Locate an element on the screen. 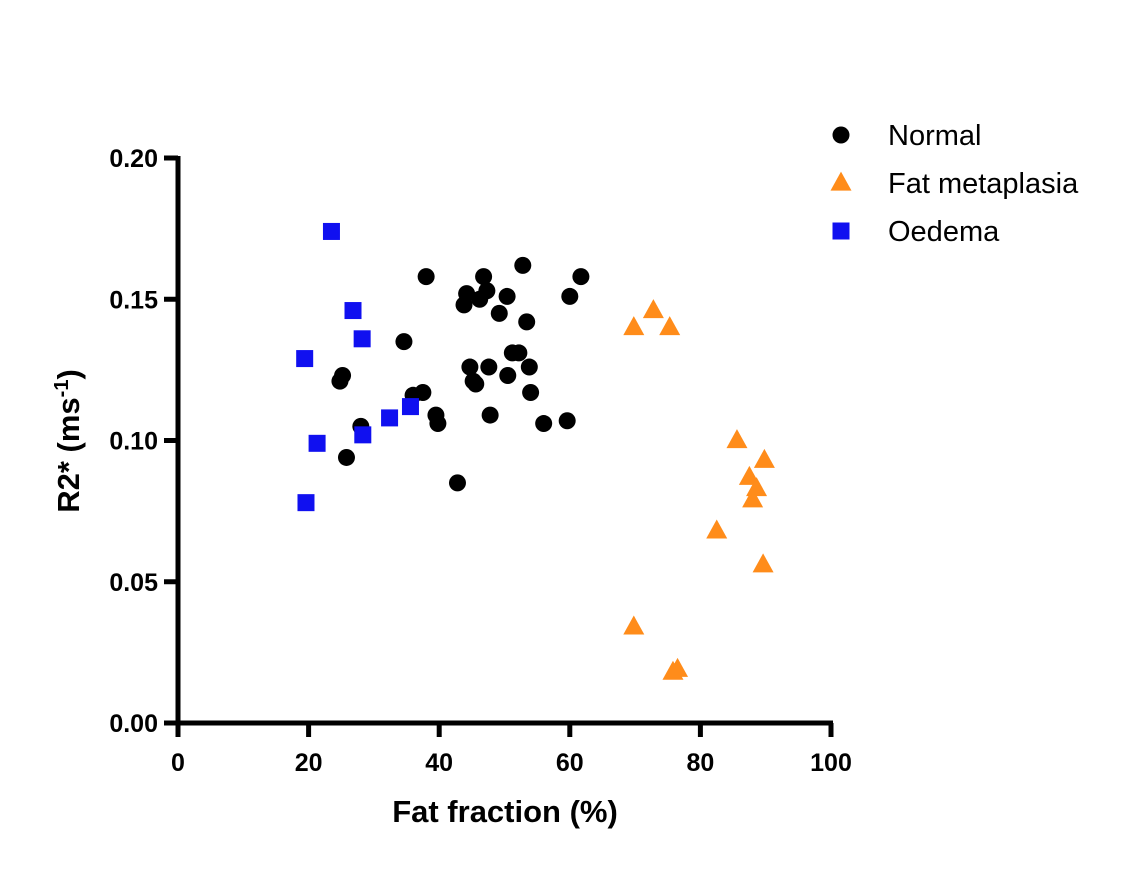 The width and height of the screenshot is (1143, 875). legend-item-fat-metaplasia: Fat metaplasia is located at coordinates (954, 184).